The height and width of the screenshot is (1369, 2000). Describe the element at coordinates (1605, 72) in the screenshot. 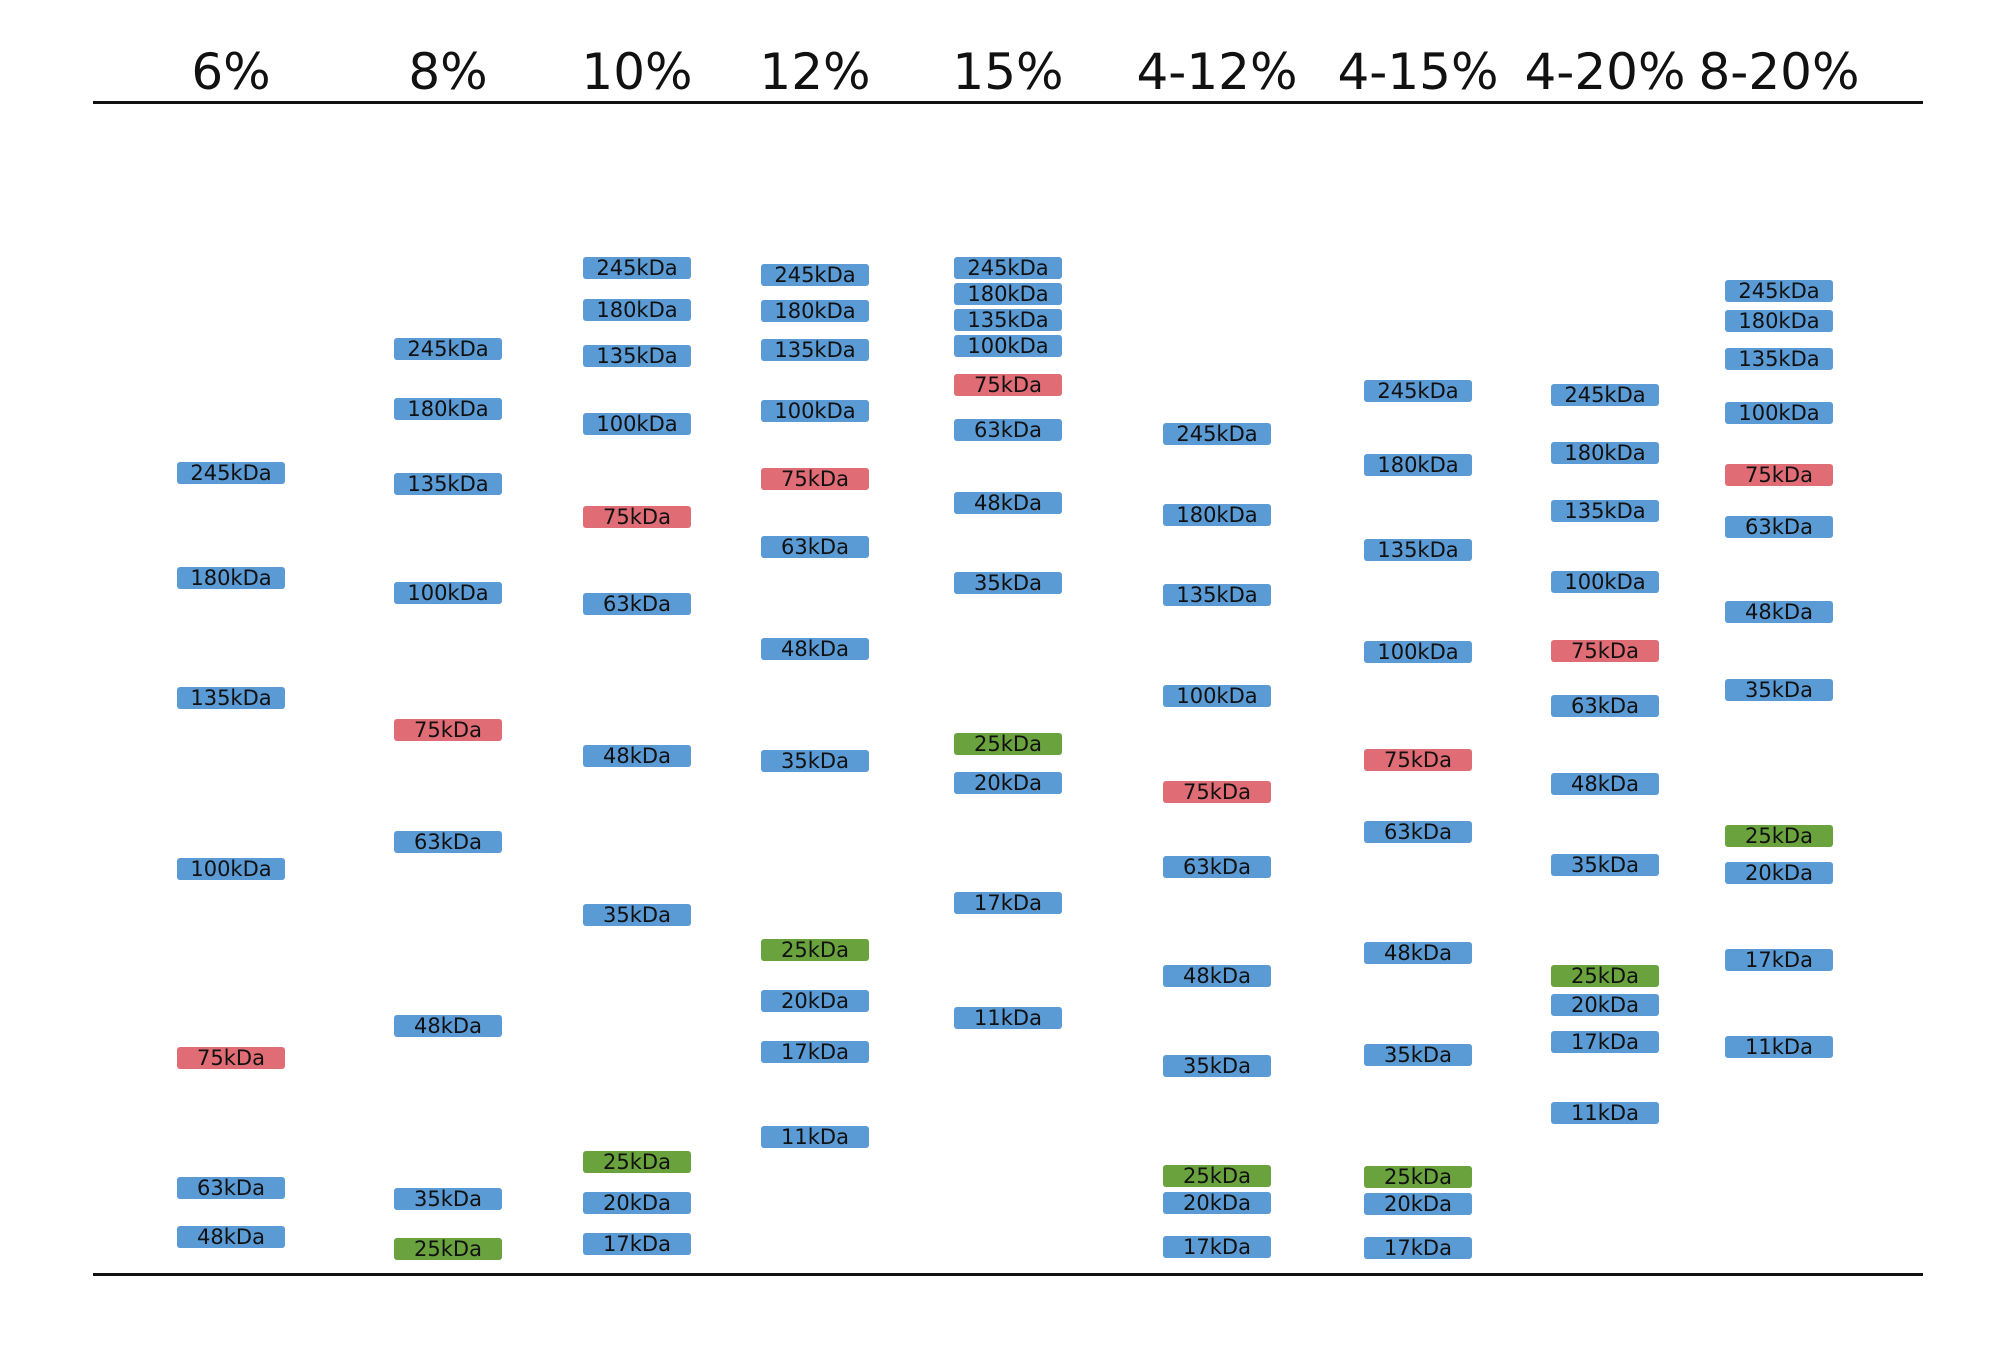

I see `lane-label: 4-20%` at that location.